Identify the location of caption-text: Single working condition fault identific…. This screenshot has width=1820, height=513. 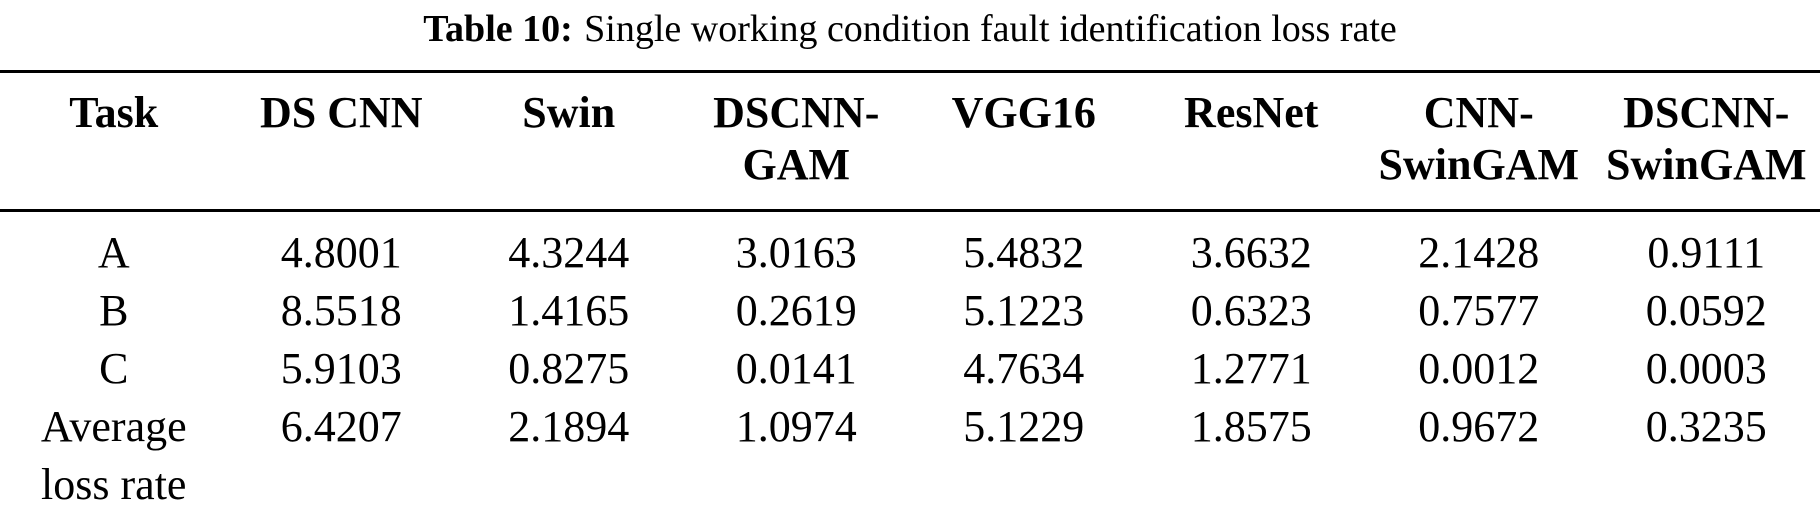
(990, 29).